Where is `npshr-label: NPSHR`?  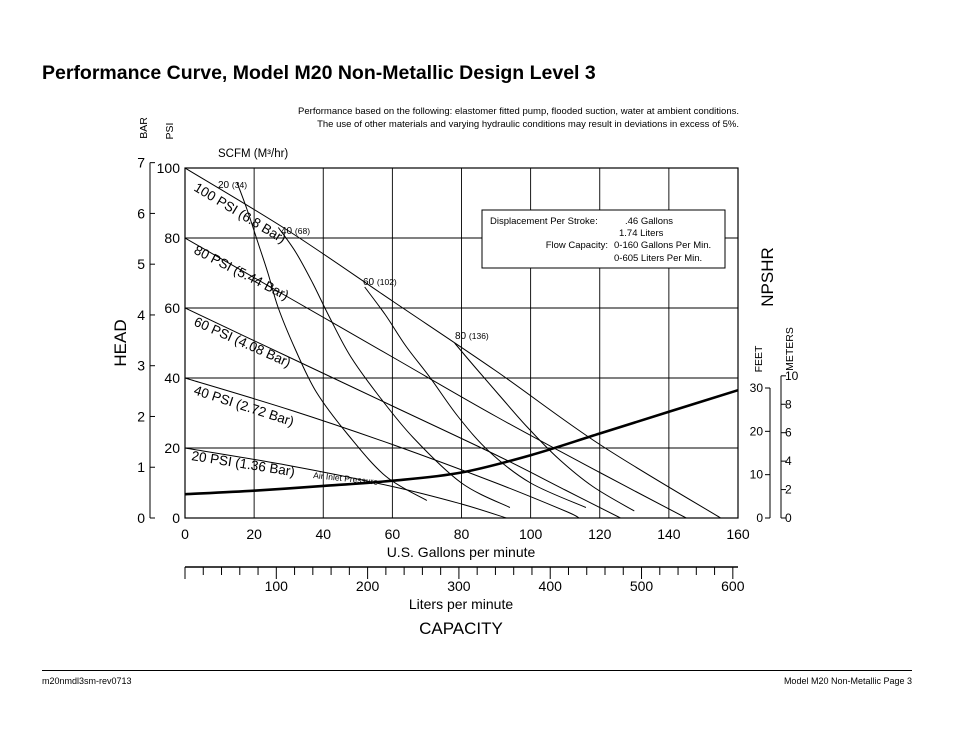
npshr-label: NPSHR is located at coordinates (767, 277).